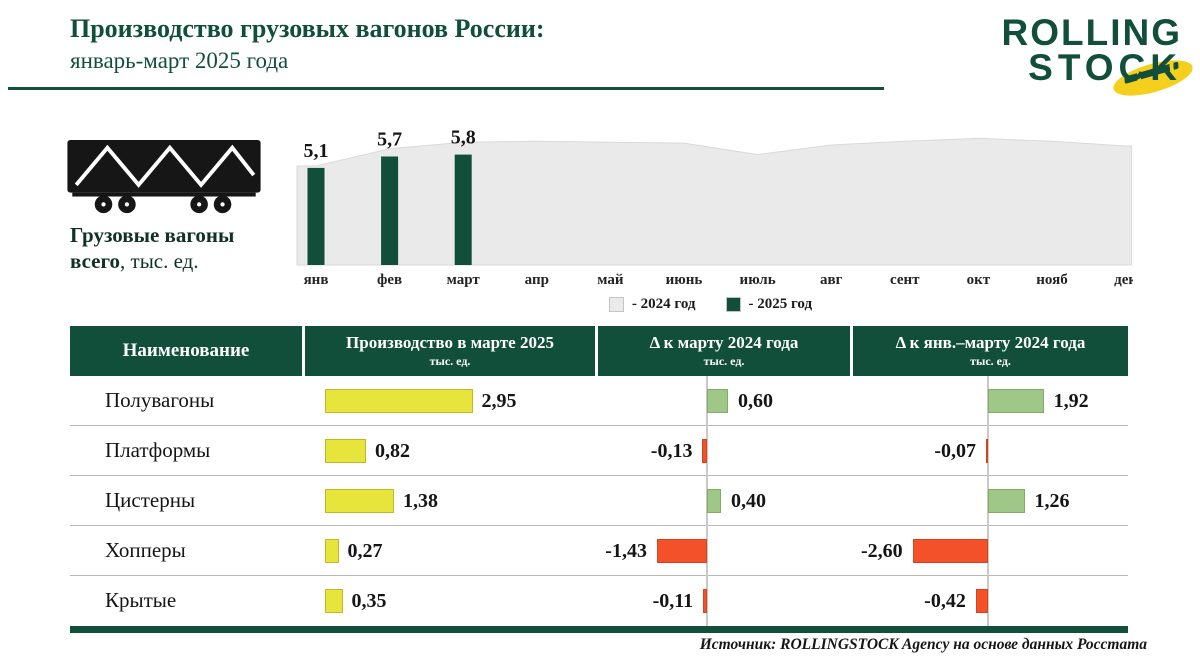  Describe the element at coordinates (179, 60) in the screenshot. I see `page-subtitle: январь-март 2025 года` at that location.